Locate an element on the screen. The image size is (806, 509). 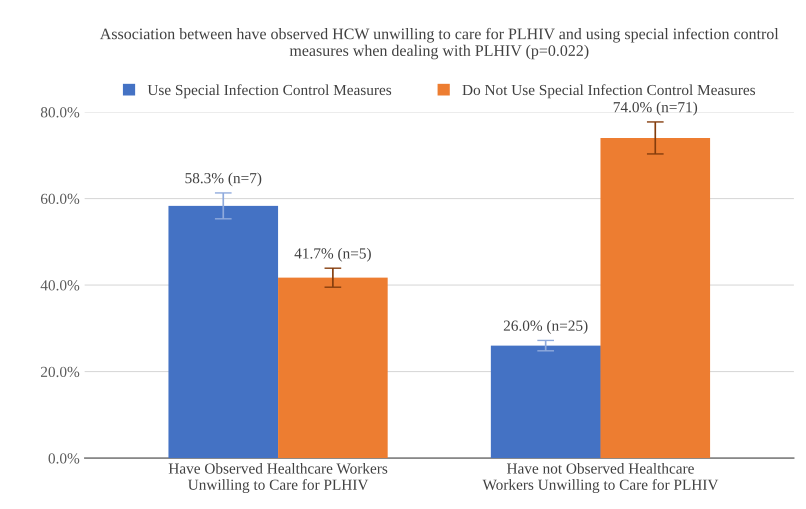
legend-label: Do Not Use Special Infection Control Measures is located at coordinates (609, 91).